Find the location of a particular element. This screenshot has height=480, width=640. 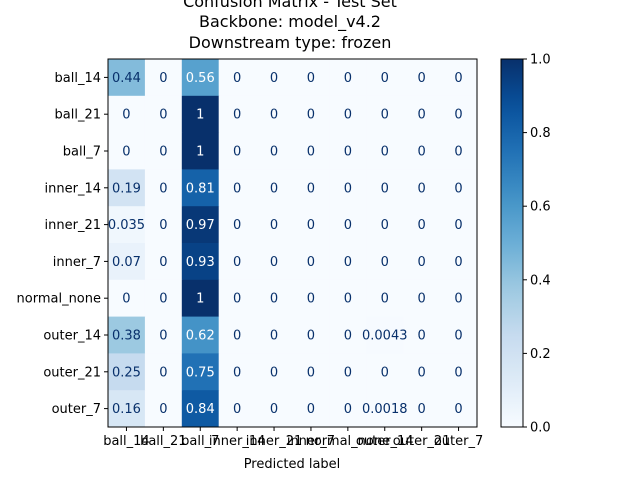

x-tick-label: outer_14 is located at coordinates (385, 441).